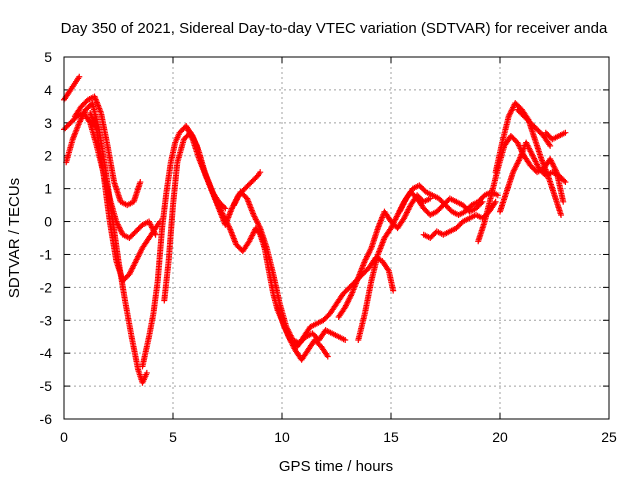 This screenshot has width=640, height=480. I want to click on y-tick-label: -3, so click(46, 320).